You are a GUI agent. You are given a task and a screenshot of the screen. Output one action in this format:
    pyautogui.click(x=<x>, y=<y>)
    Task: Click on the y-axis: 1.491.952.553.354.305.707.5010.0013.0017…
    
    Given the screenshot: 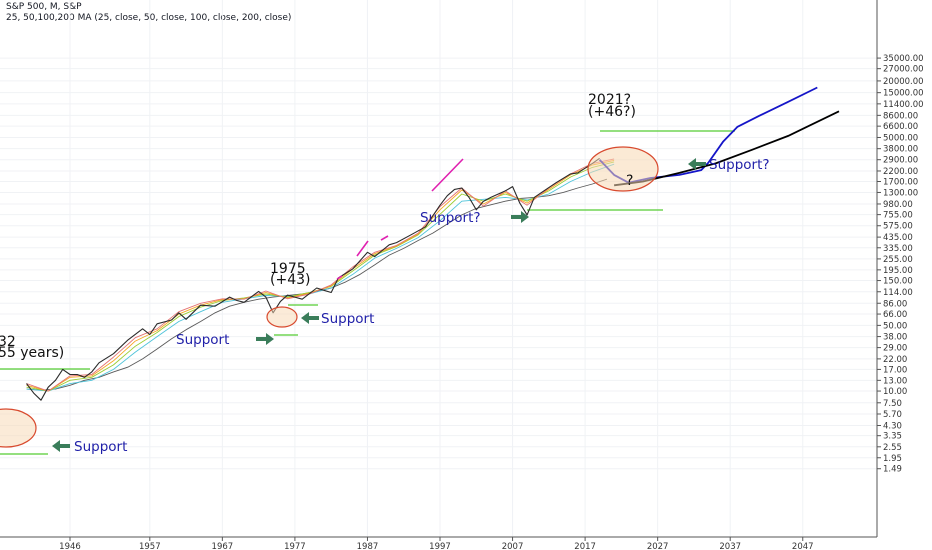 What is the action you would take?
    pyautogui.click(x=900, y=268)
    